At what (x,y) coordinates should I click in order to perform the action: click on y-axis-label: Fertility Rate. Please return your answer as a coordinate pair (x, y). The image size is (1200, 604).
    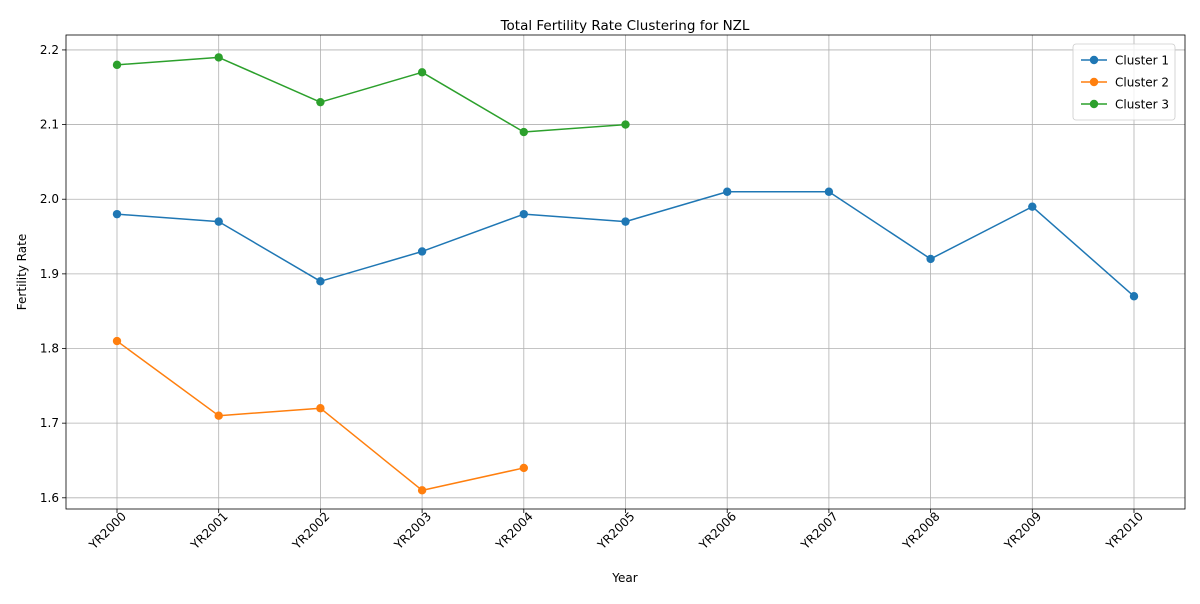
    Looking at the image, I should click on (22, 272).